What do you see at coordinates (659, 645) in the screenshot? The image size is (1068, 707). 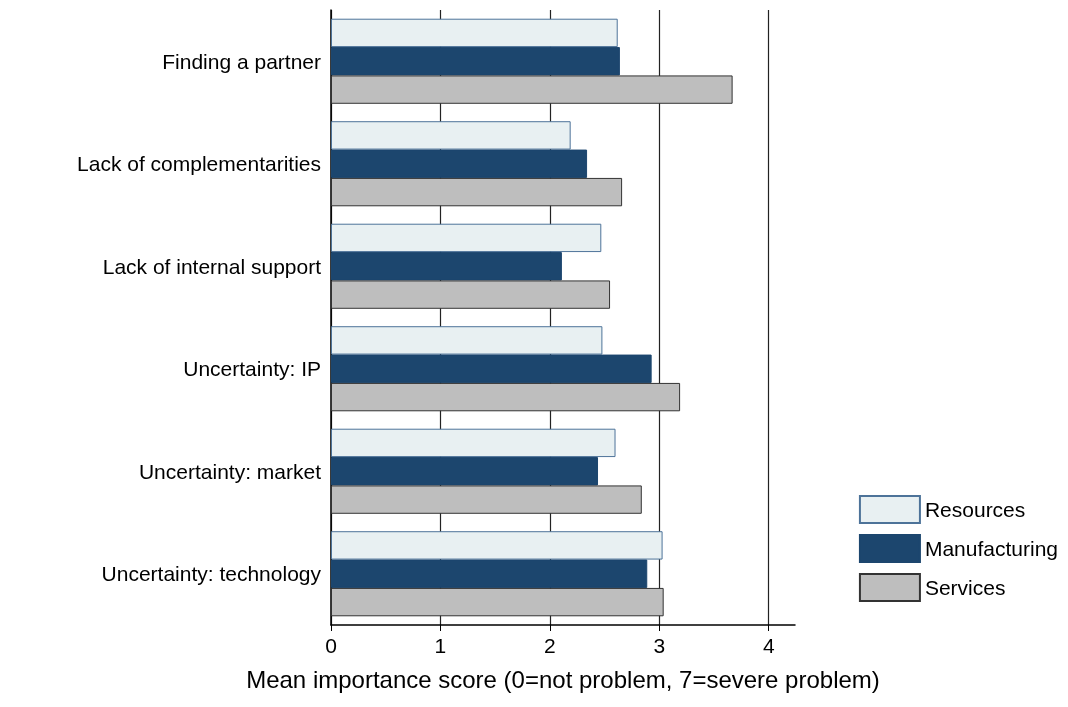 I see `x-tick-label: 3` at bounding box center [659, 645].